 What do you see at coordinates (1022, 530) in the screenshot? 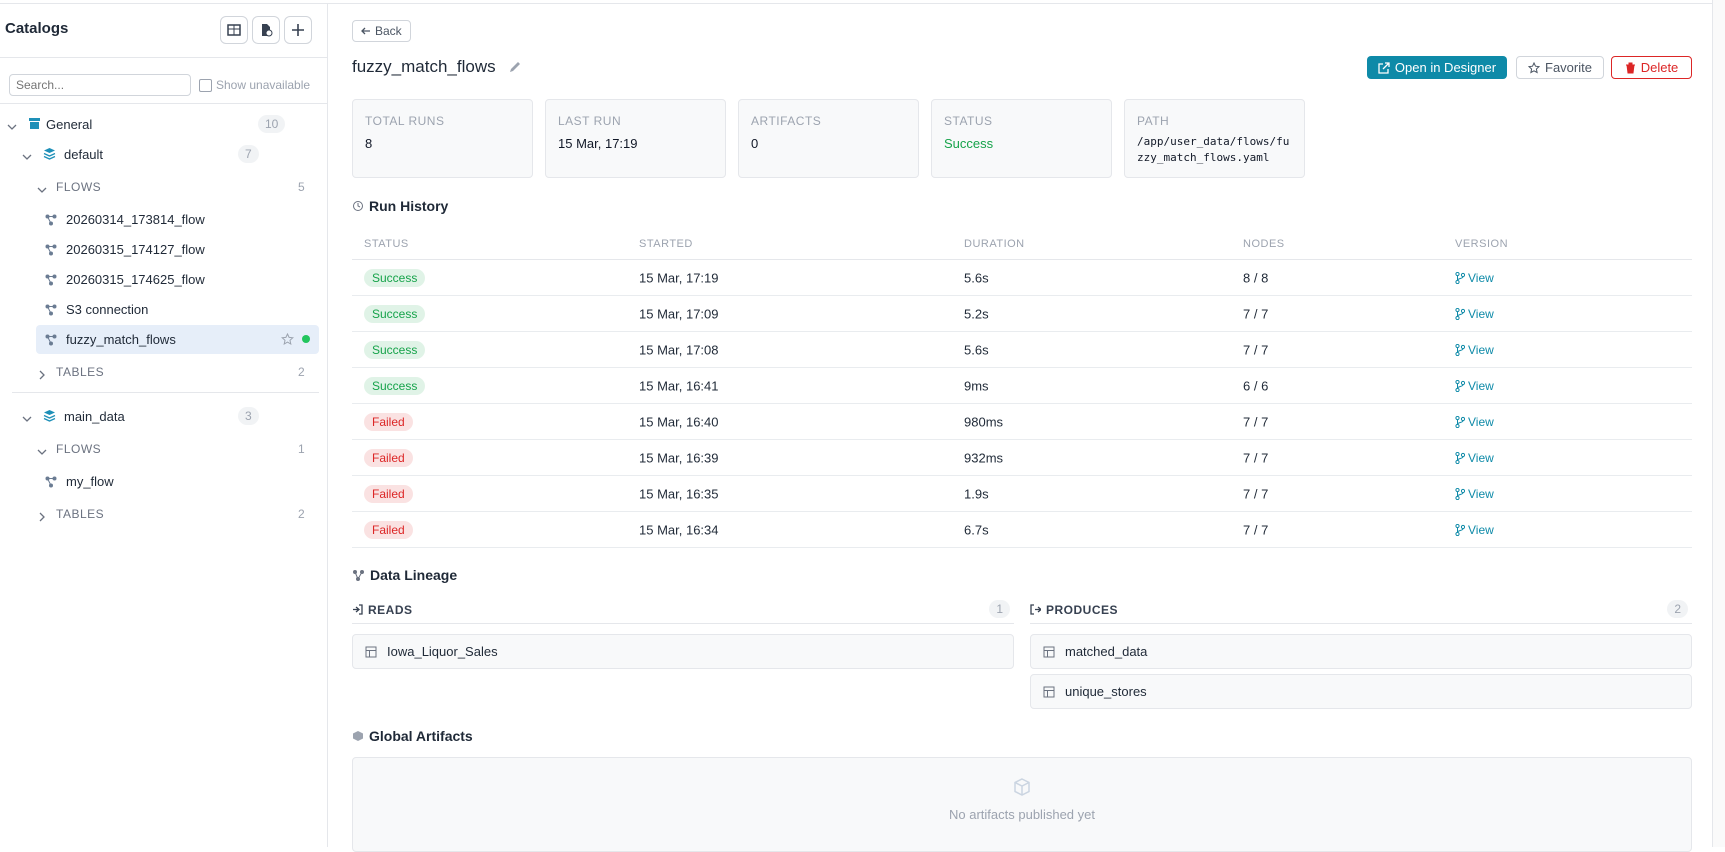
I see `table-row: Failed 15 Mar, 16:34 6.7s 7 / 7 View` at bounding box center [1022, 530].